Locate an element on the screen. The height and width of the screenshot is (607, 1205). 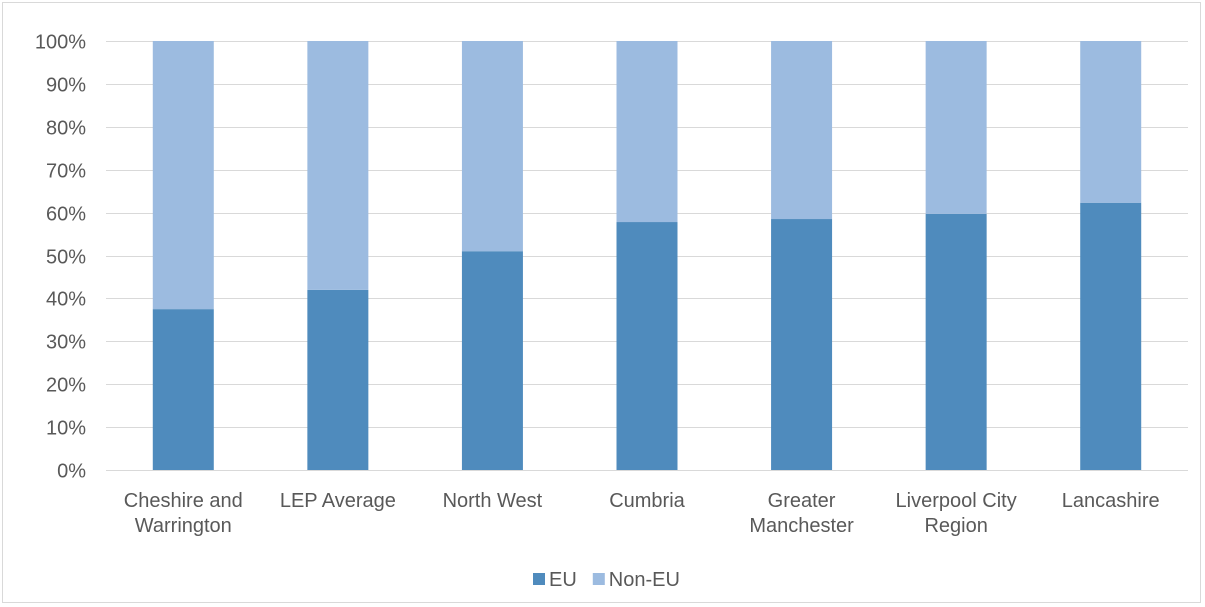
x-category-label: LEP Average is located at coordinates (338, 501).